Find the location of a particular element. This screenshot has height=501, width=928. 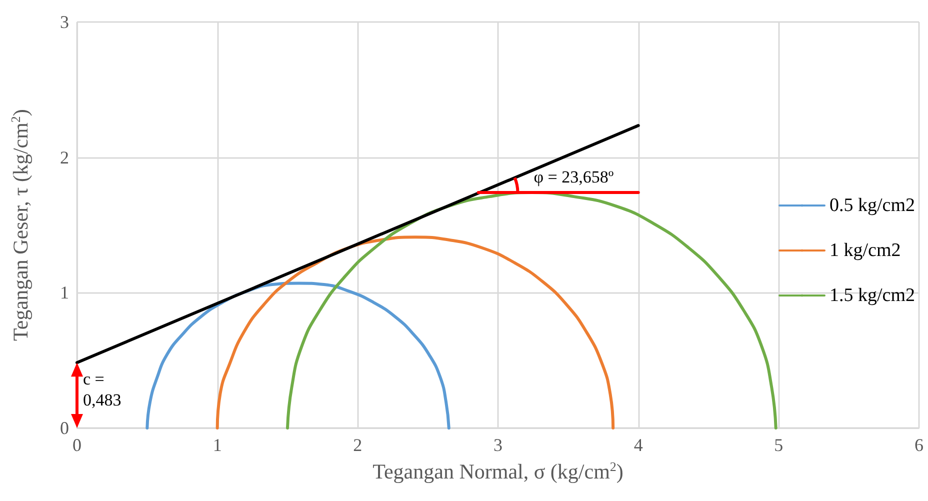

annotation: c = 0,483 is located at coordinates (102, 390).